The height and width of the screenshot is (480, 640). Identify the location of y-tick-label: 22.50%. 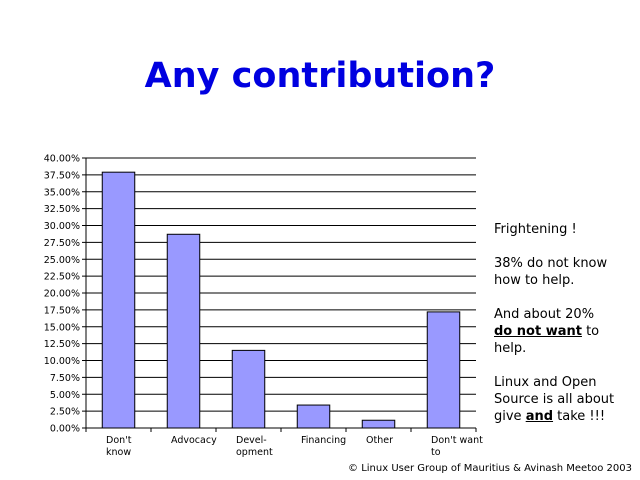
(62, 277).